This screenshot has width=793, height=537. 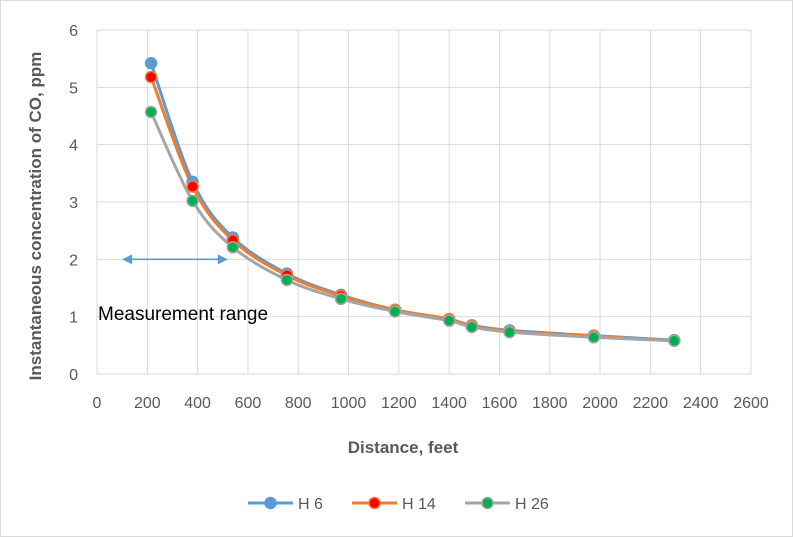 What do you see at coordinates (600, 403) in the screenshot?
I see `x-tick-label: 2000` at bounding box center [600, 403].